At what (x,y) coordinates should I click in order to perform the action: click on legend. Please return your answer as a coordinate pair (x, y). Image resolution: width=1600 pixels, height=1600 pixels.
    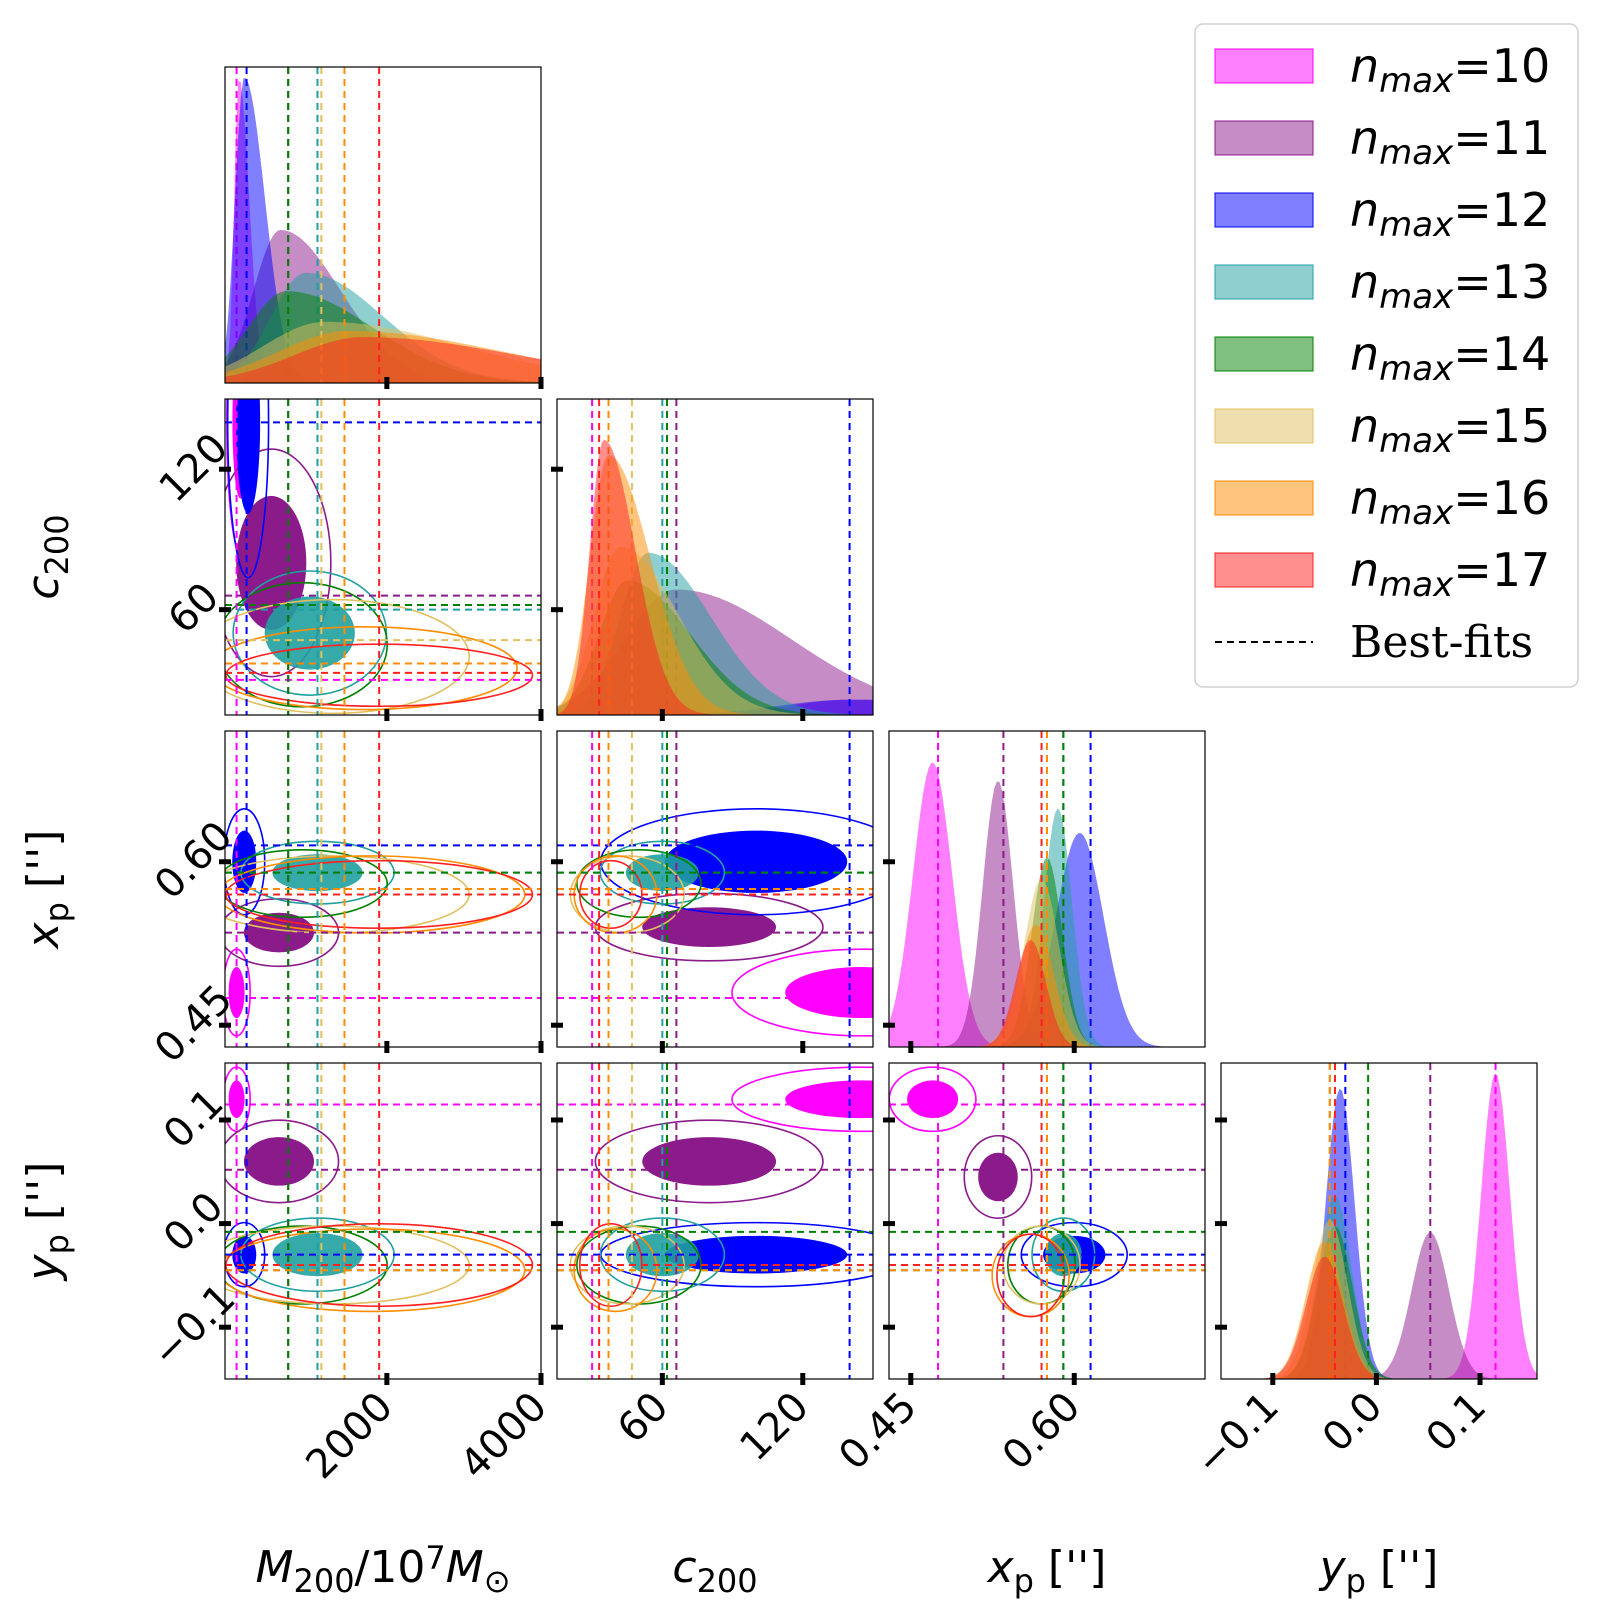
    Looking at the image, I should click on (1386, 355).